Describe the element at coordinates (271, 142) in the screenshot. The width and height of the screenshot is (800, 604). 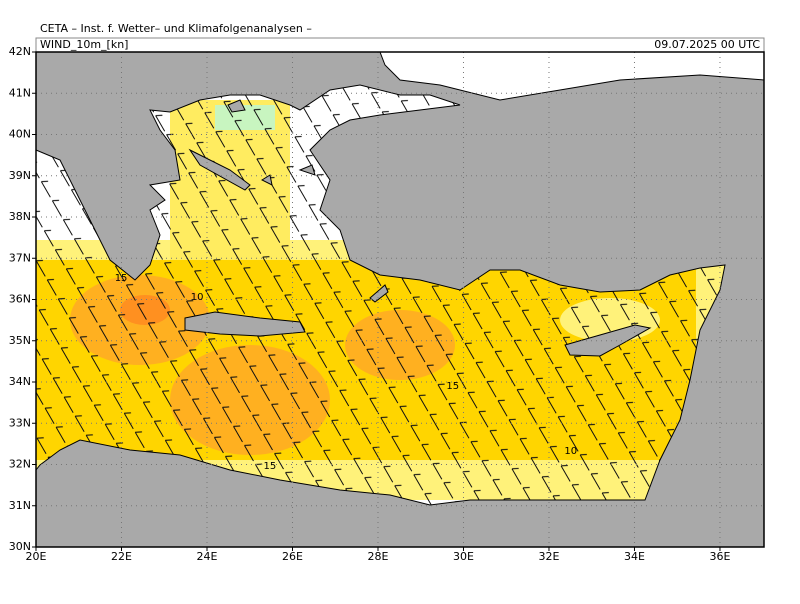
I see `islands` at that location.